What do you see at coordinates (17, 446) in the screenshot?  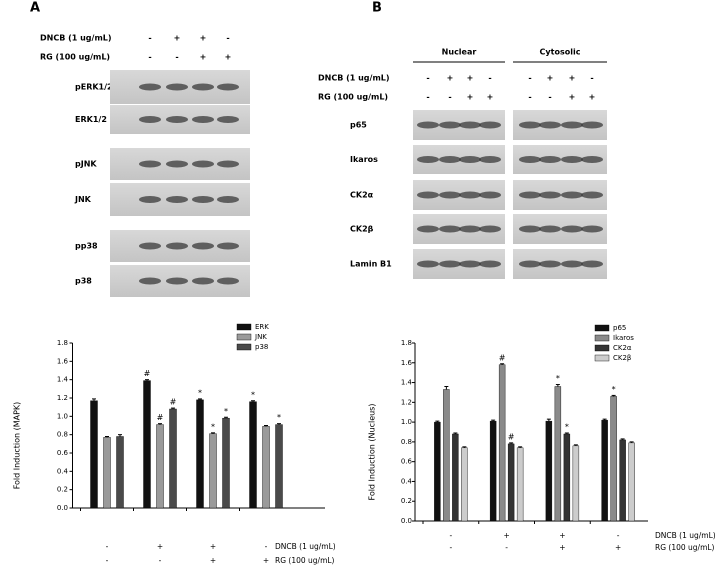 I see `y-axis-label: Fold Induction (MAPK)` at bounding box center [17, 446].